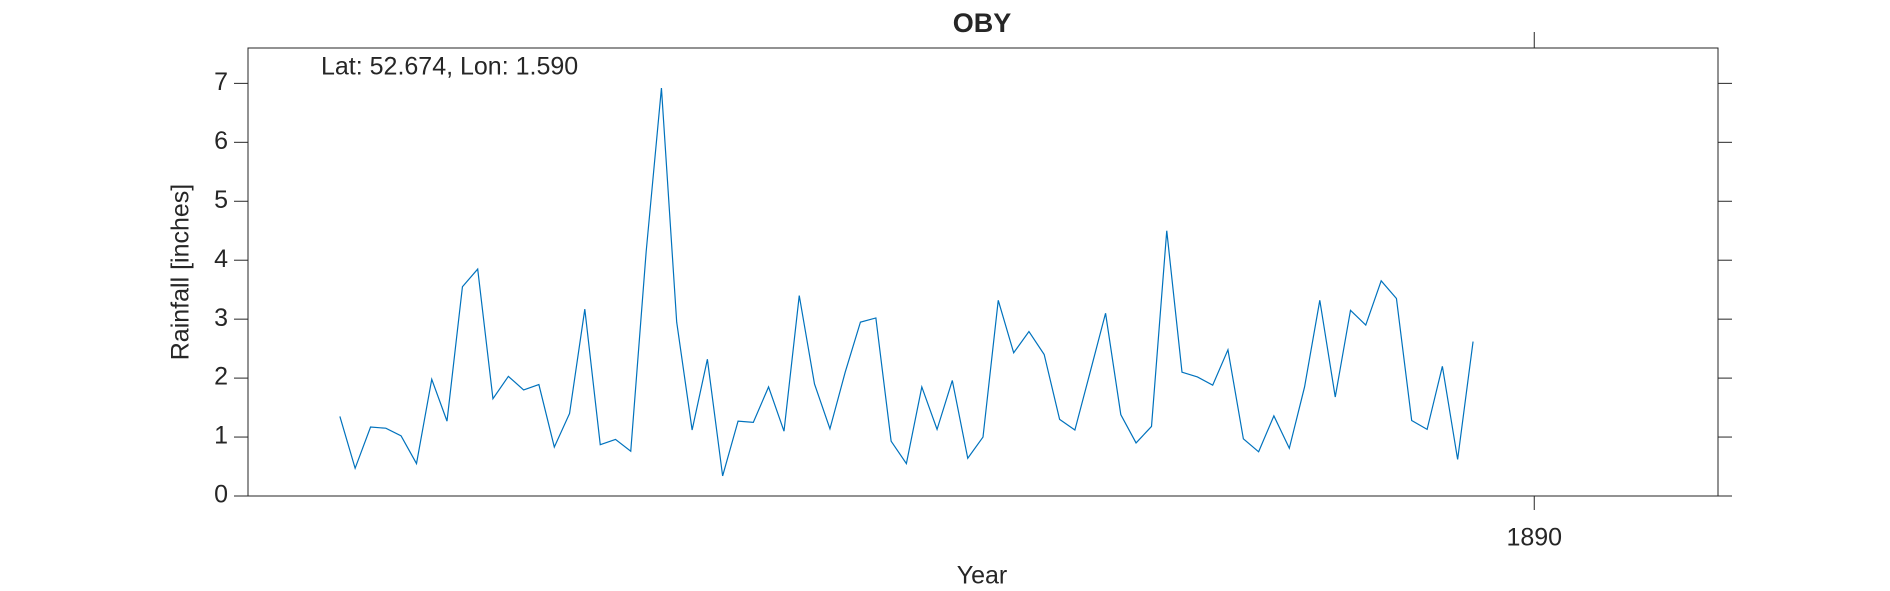 This screenshot has width=1890, height=591. I want to click on y-tick-label: 6, so click(221, 141).